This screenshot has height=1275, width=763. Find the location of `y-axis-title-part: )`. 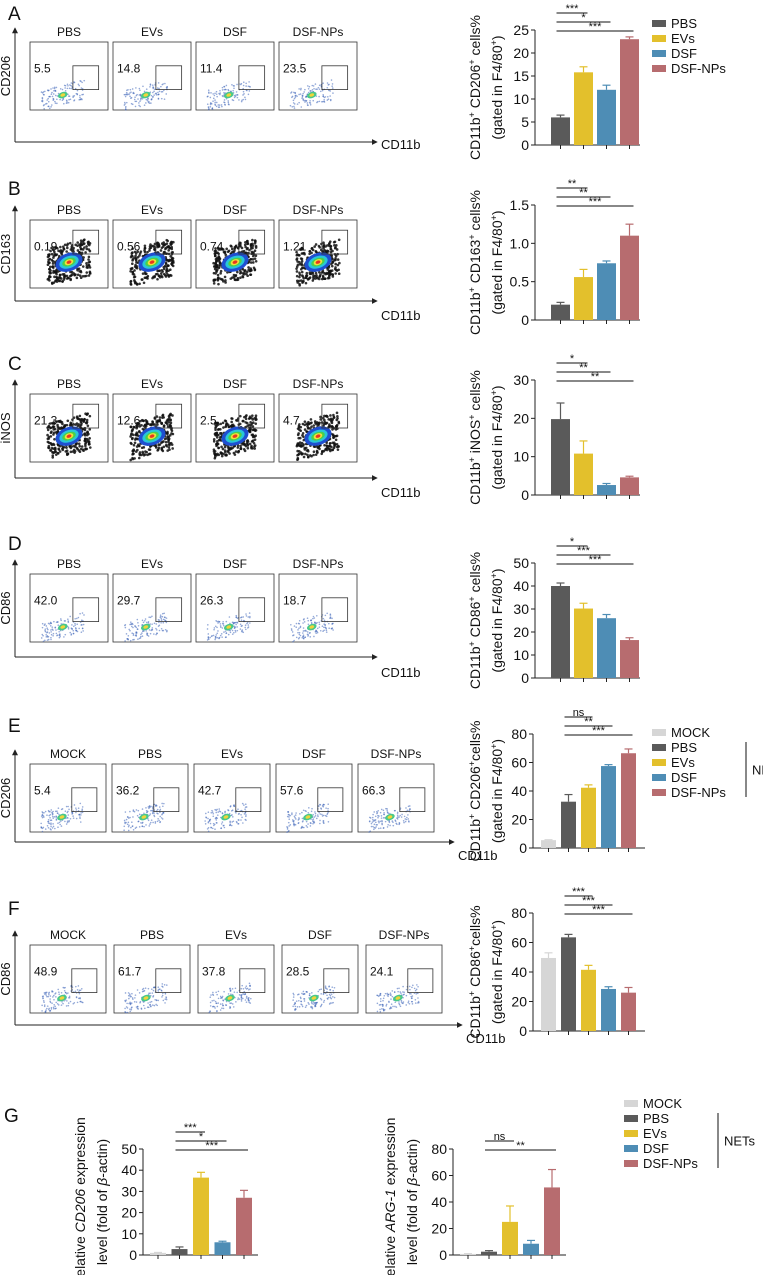

y-axis-title-part: ) is located at coordinates (497, 922).